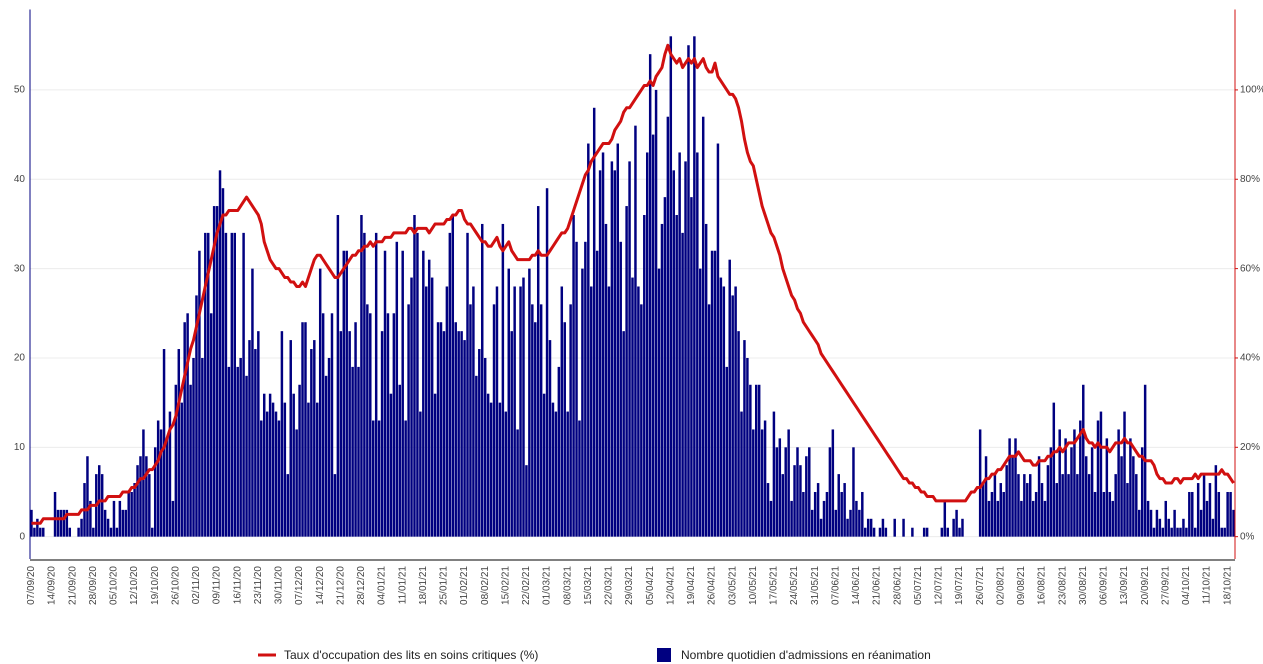 The width and height of the screenshot is (1263, 664). What do you see at coordinates (93, 585) in the screenshot?
I see `x-tick-label: 28/09/20` at bounding box center [93, 585].